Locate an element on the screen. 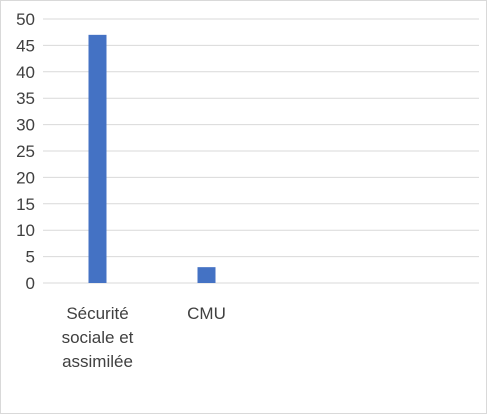  y-tick-label: 15 is located at coordinates (25, 204).